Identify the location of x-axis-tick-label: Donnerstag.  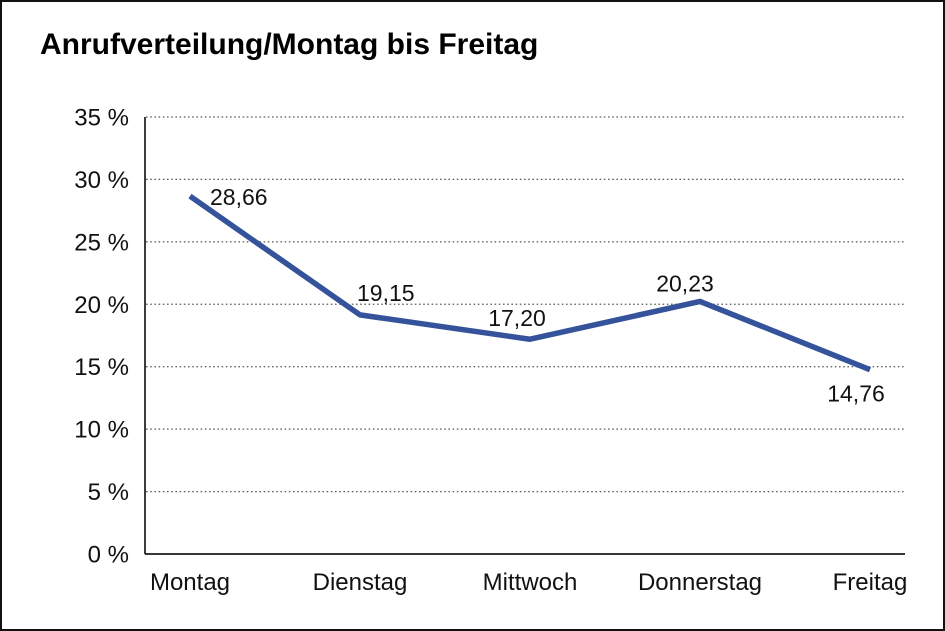
(700, 582).